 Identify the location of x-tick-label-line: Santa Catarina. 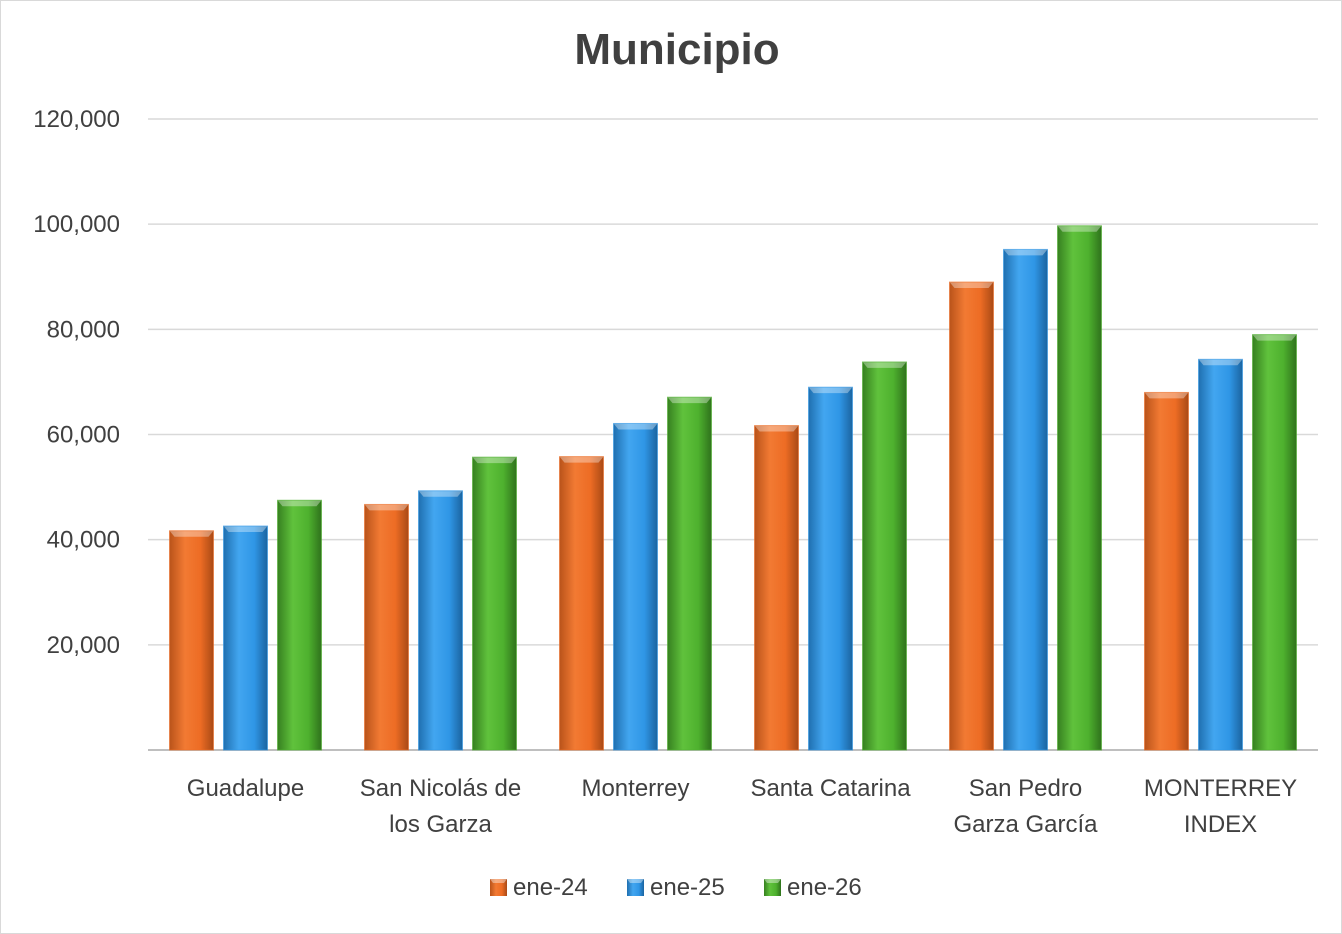
(830, 788).